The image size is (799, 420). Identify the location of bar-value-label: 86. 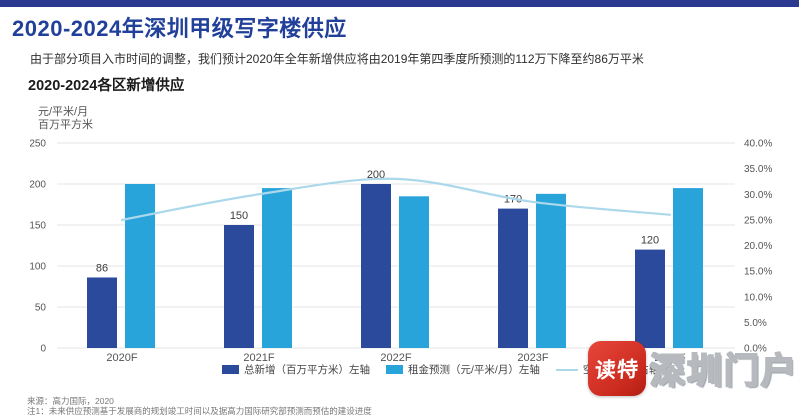
(102, 268).